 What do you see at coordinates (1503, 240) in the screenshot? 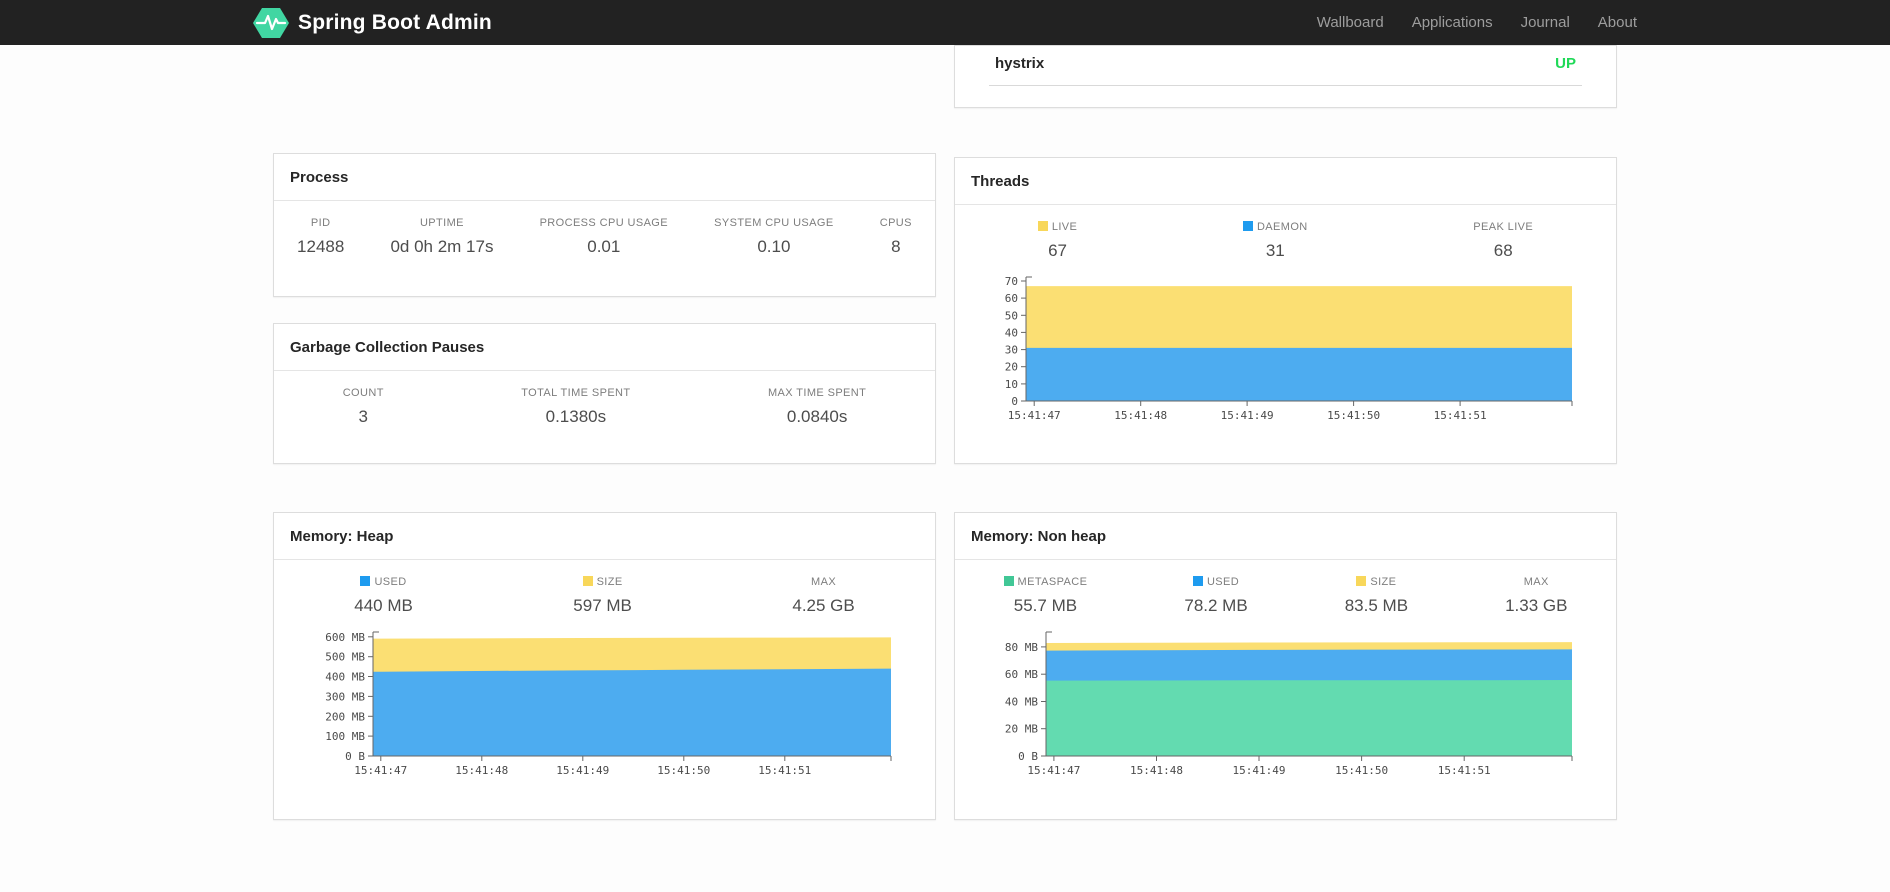
I see `metric-threads-peak-live: PEAK LIVE 68` at bounding box center [1503, 240].